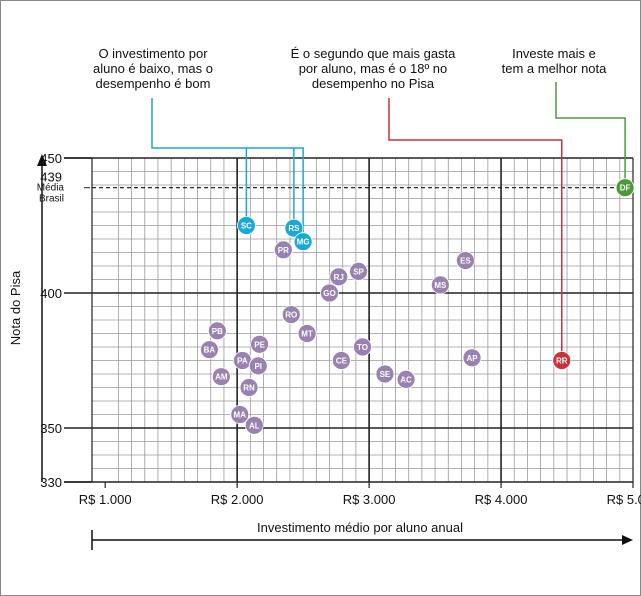 The image size is (641, 596). I want to click on annotation-right-line: tem a melhor nota, so click(554, 68).